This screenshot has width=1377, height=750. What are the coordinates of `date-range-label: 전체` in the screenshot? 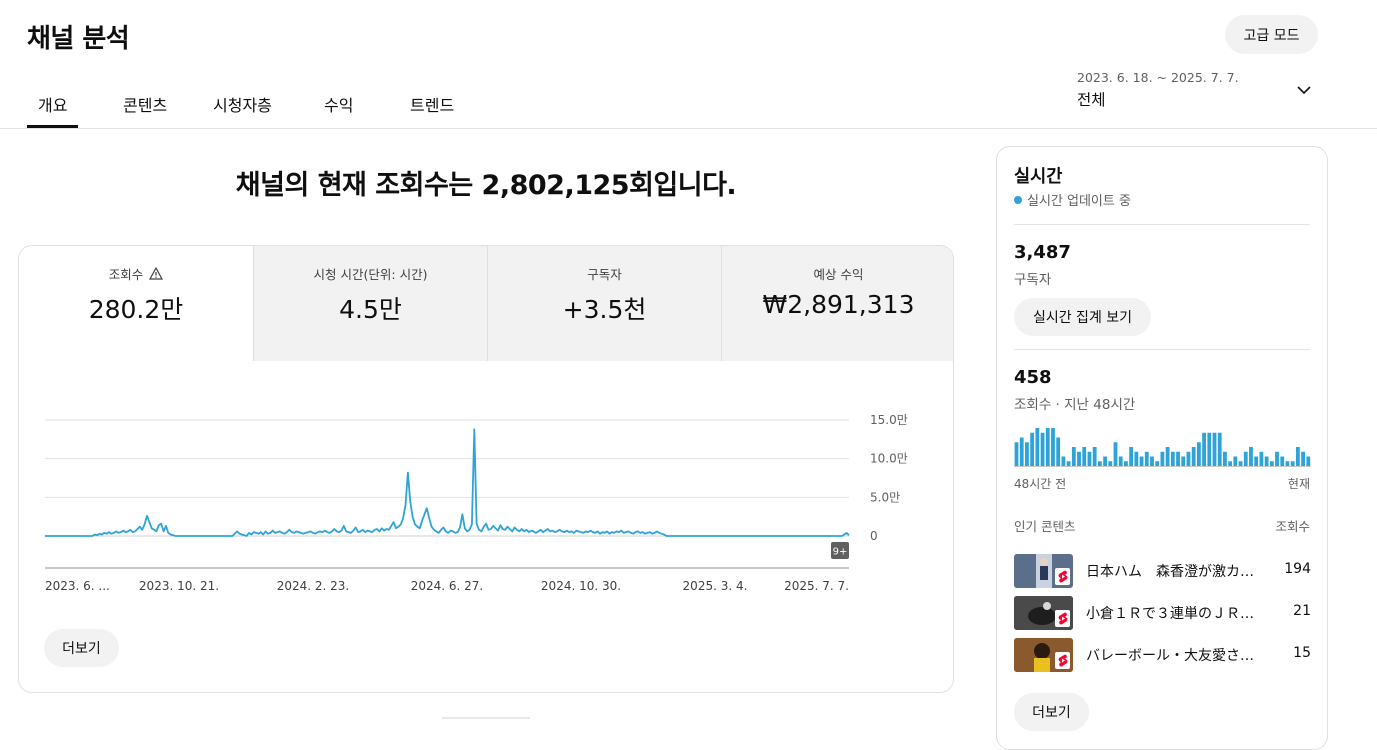 It's located at (1091, 100).